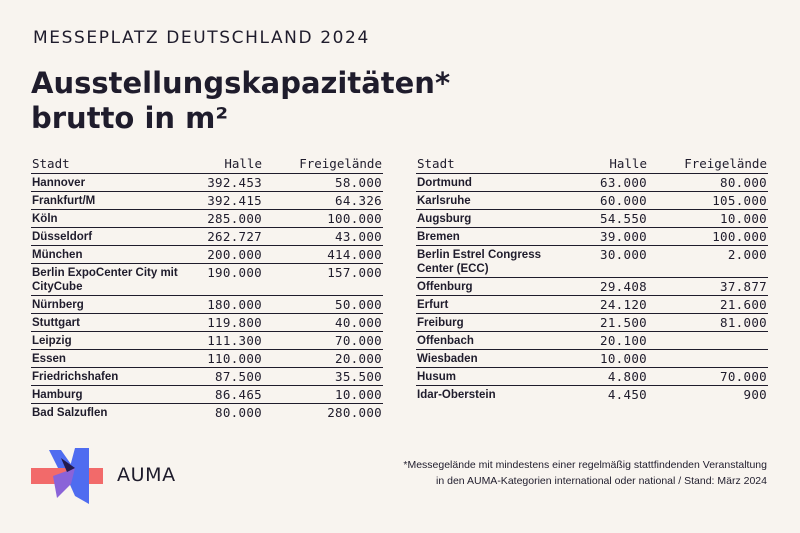  I want to click on hall-value-cell: 4.450, so click(627, 394).